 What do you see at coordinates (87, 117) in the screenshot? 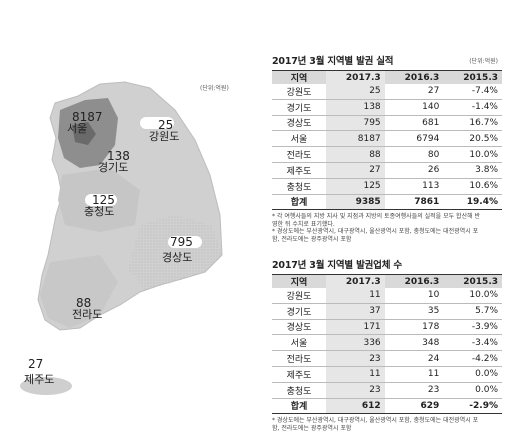
I see `seoul-value: 8187` at bounding box center [87, 117].